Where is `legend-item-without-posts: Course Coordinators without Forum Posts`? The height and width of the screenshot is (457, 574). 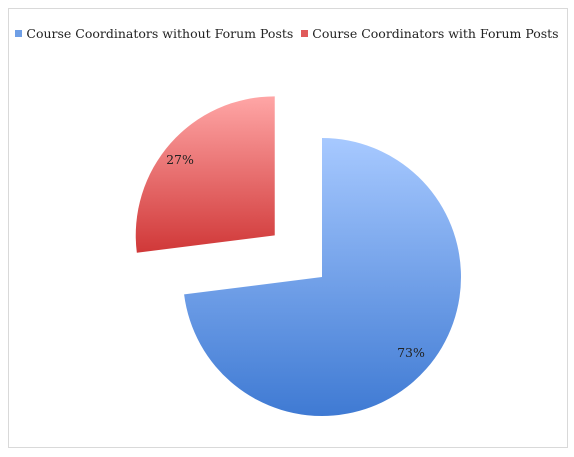 legend-item-without-posts: Course Coordinators without Forum Posts is located at coordinates (154, 33).